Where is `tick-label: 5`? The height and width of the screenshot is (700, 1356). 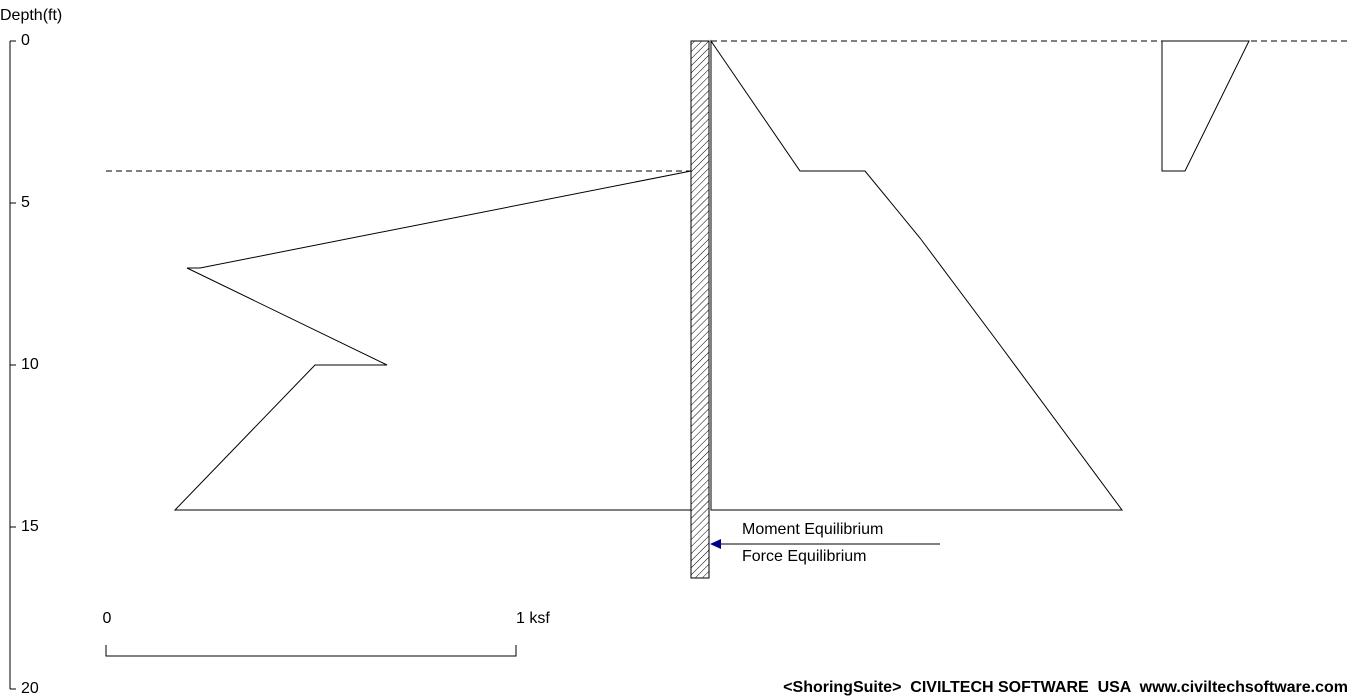 tick-label: 5 is located at coordinates (25, 202).